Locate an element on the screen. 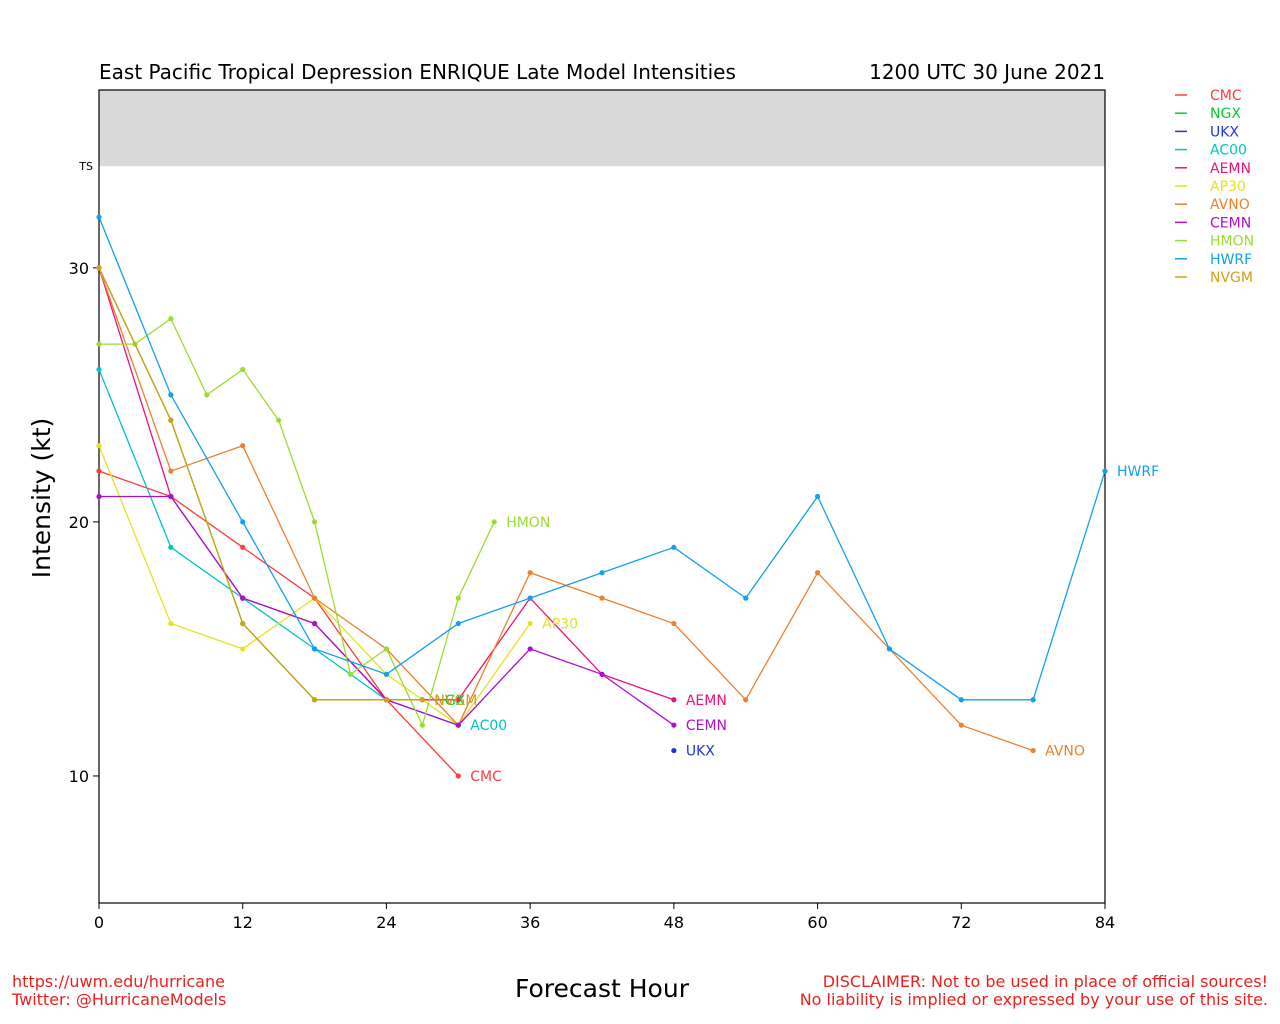  legend-label-cmc: CMC is located at coordinates (1226, 96).